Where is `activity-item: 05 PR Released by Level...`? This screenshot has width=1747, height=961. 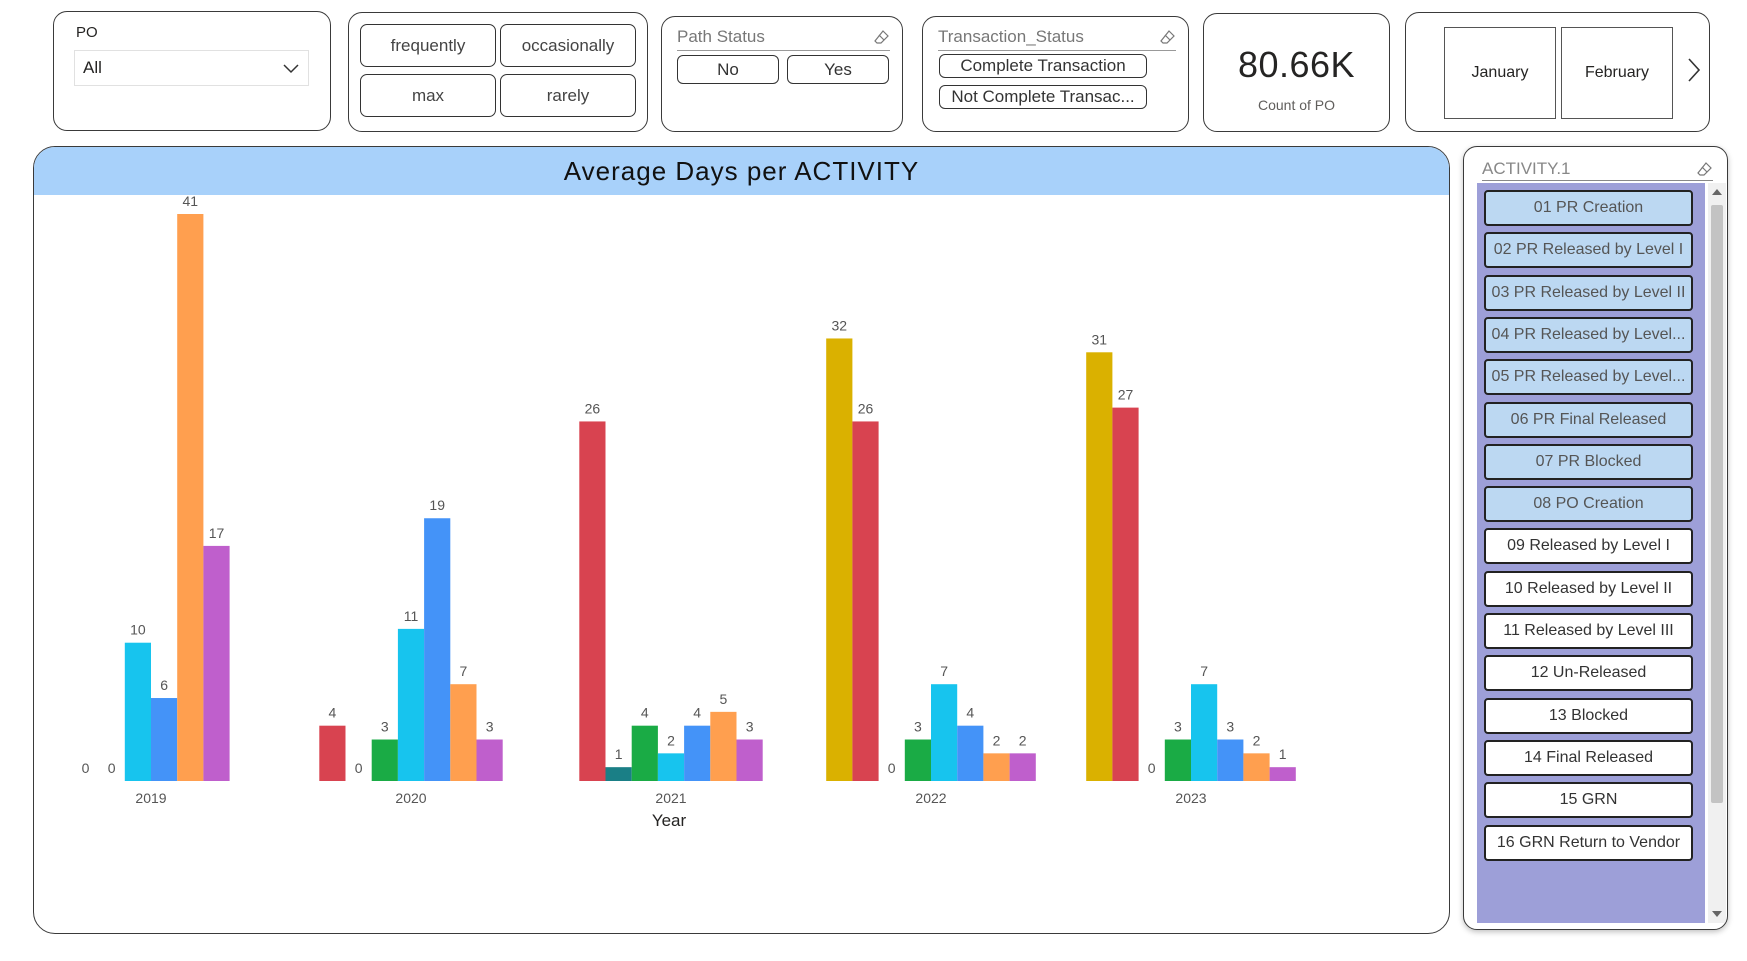
activity-item: 05 PR Released by Level... is located at coordinates (1588, 377).